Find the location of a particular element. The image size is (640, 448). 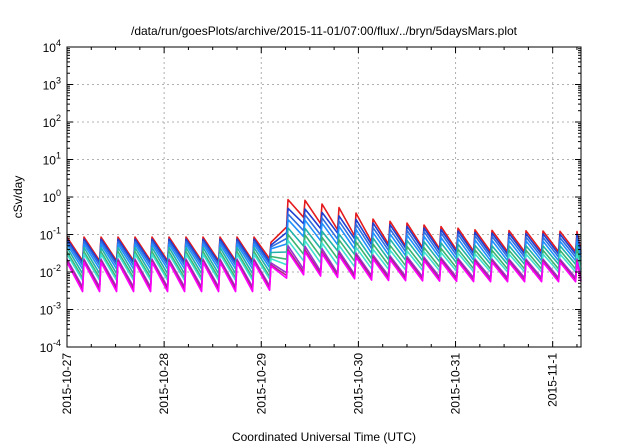

y-tick-labels: 10⁻⁴ 10⁻³ 10⁻² 10⁻¹ 10⁰ 10¹ 10² 10³ 10⁴ is located at coordinates (50, 196).